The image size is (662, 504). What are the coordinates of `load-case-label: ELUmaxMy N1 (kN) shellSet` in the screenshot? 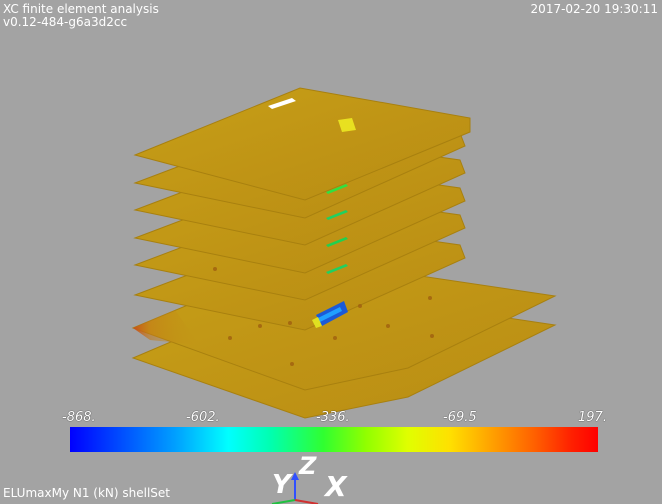 It's located at (87, 493).